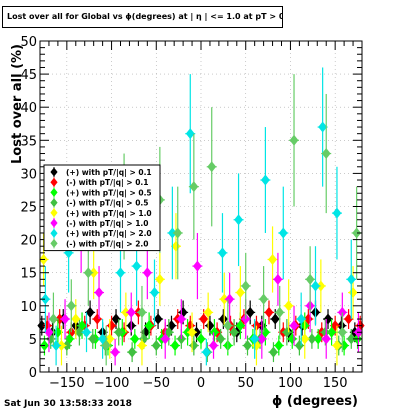 This screenshot has width=400, height=414. I want to click on y-tick-label: 25, so click(28, 208).